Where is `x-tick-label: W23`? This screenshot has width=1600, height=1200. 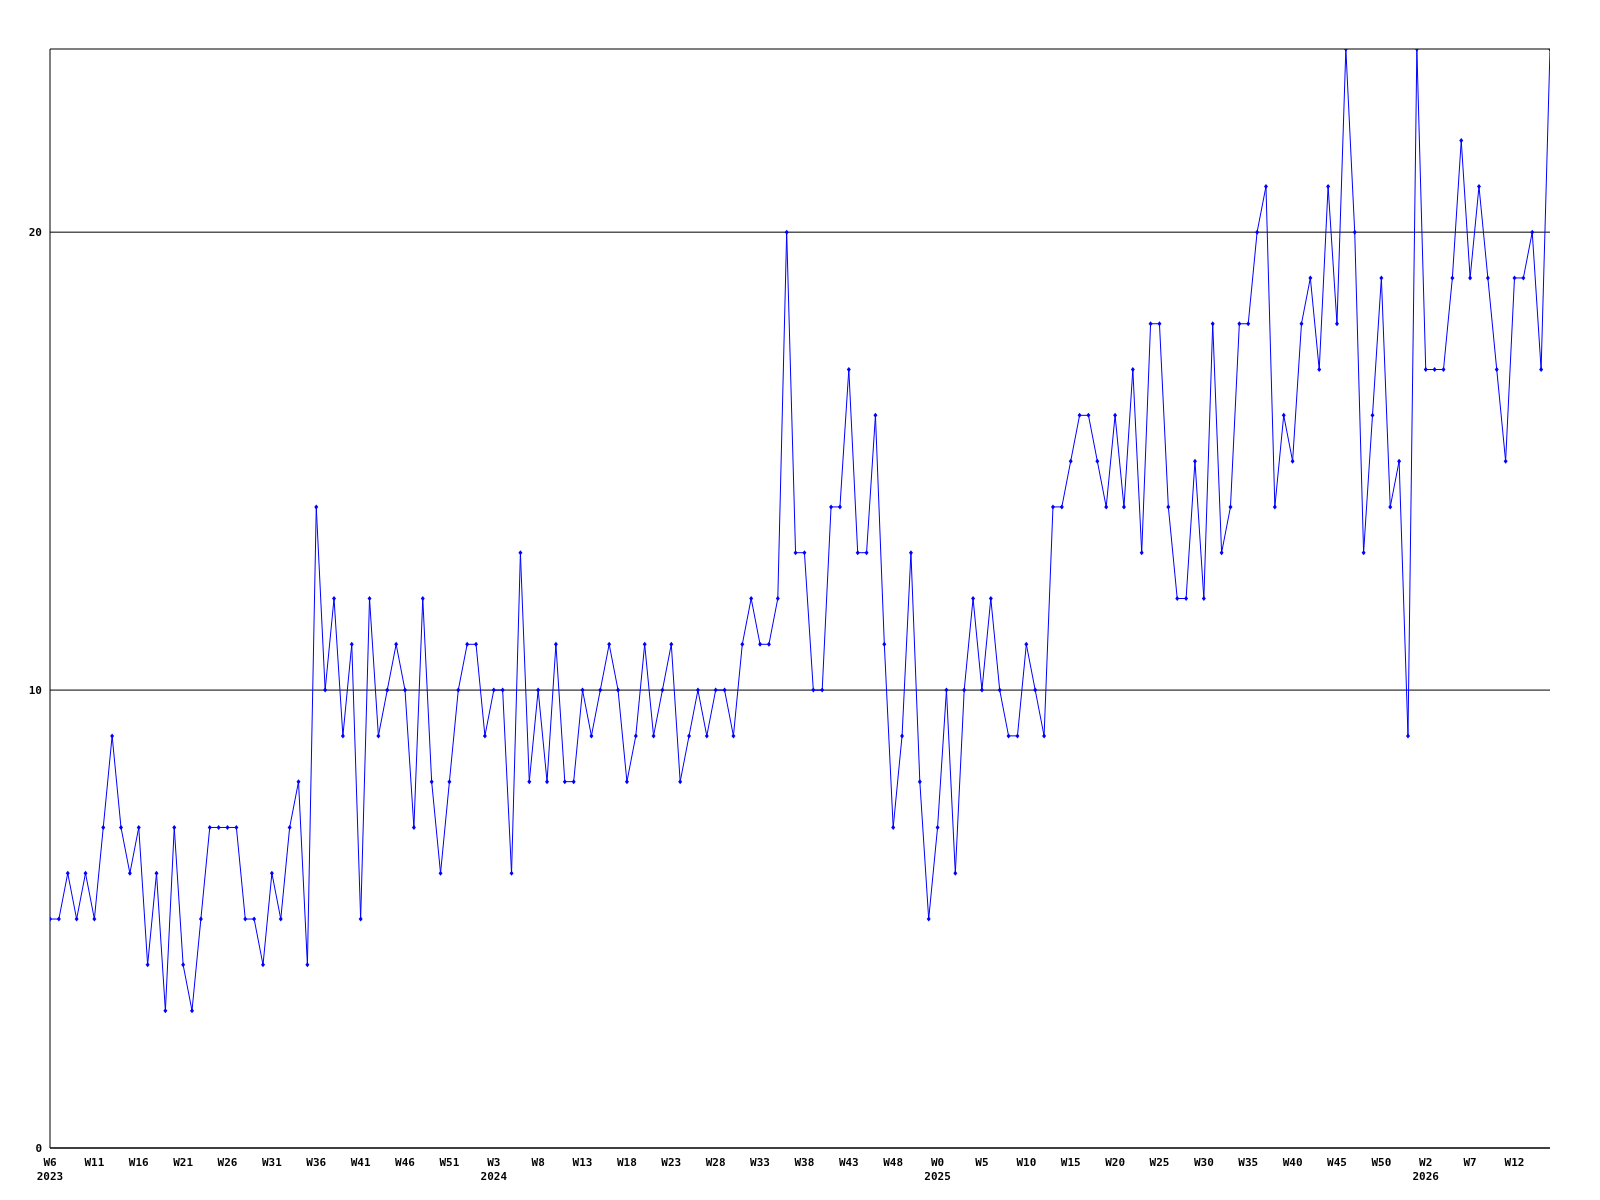 x-tick-label: W23 is located at coordinates (671, 1162).